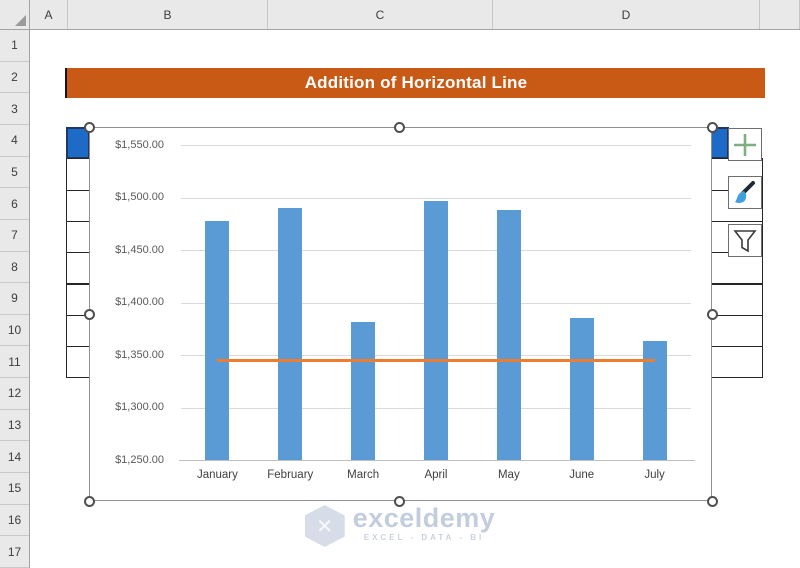 This screenshot has height=568, width=800. I want to click on row-header-12: 12, so click(14, 394).